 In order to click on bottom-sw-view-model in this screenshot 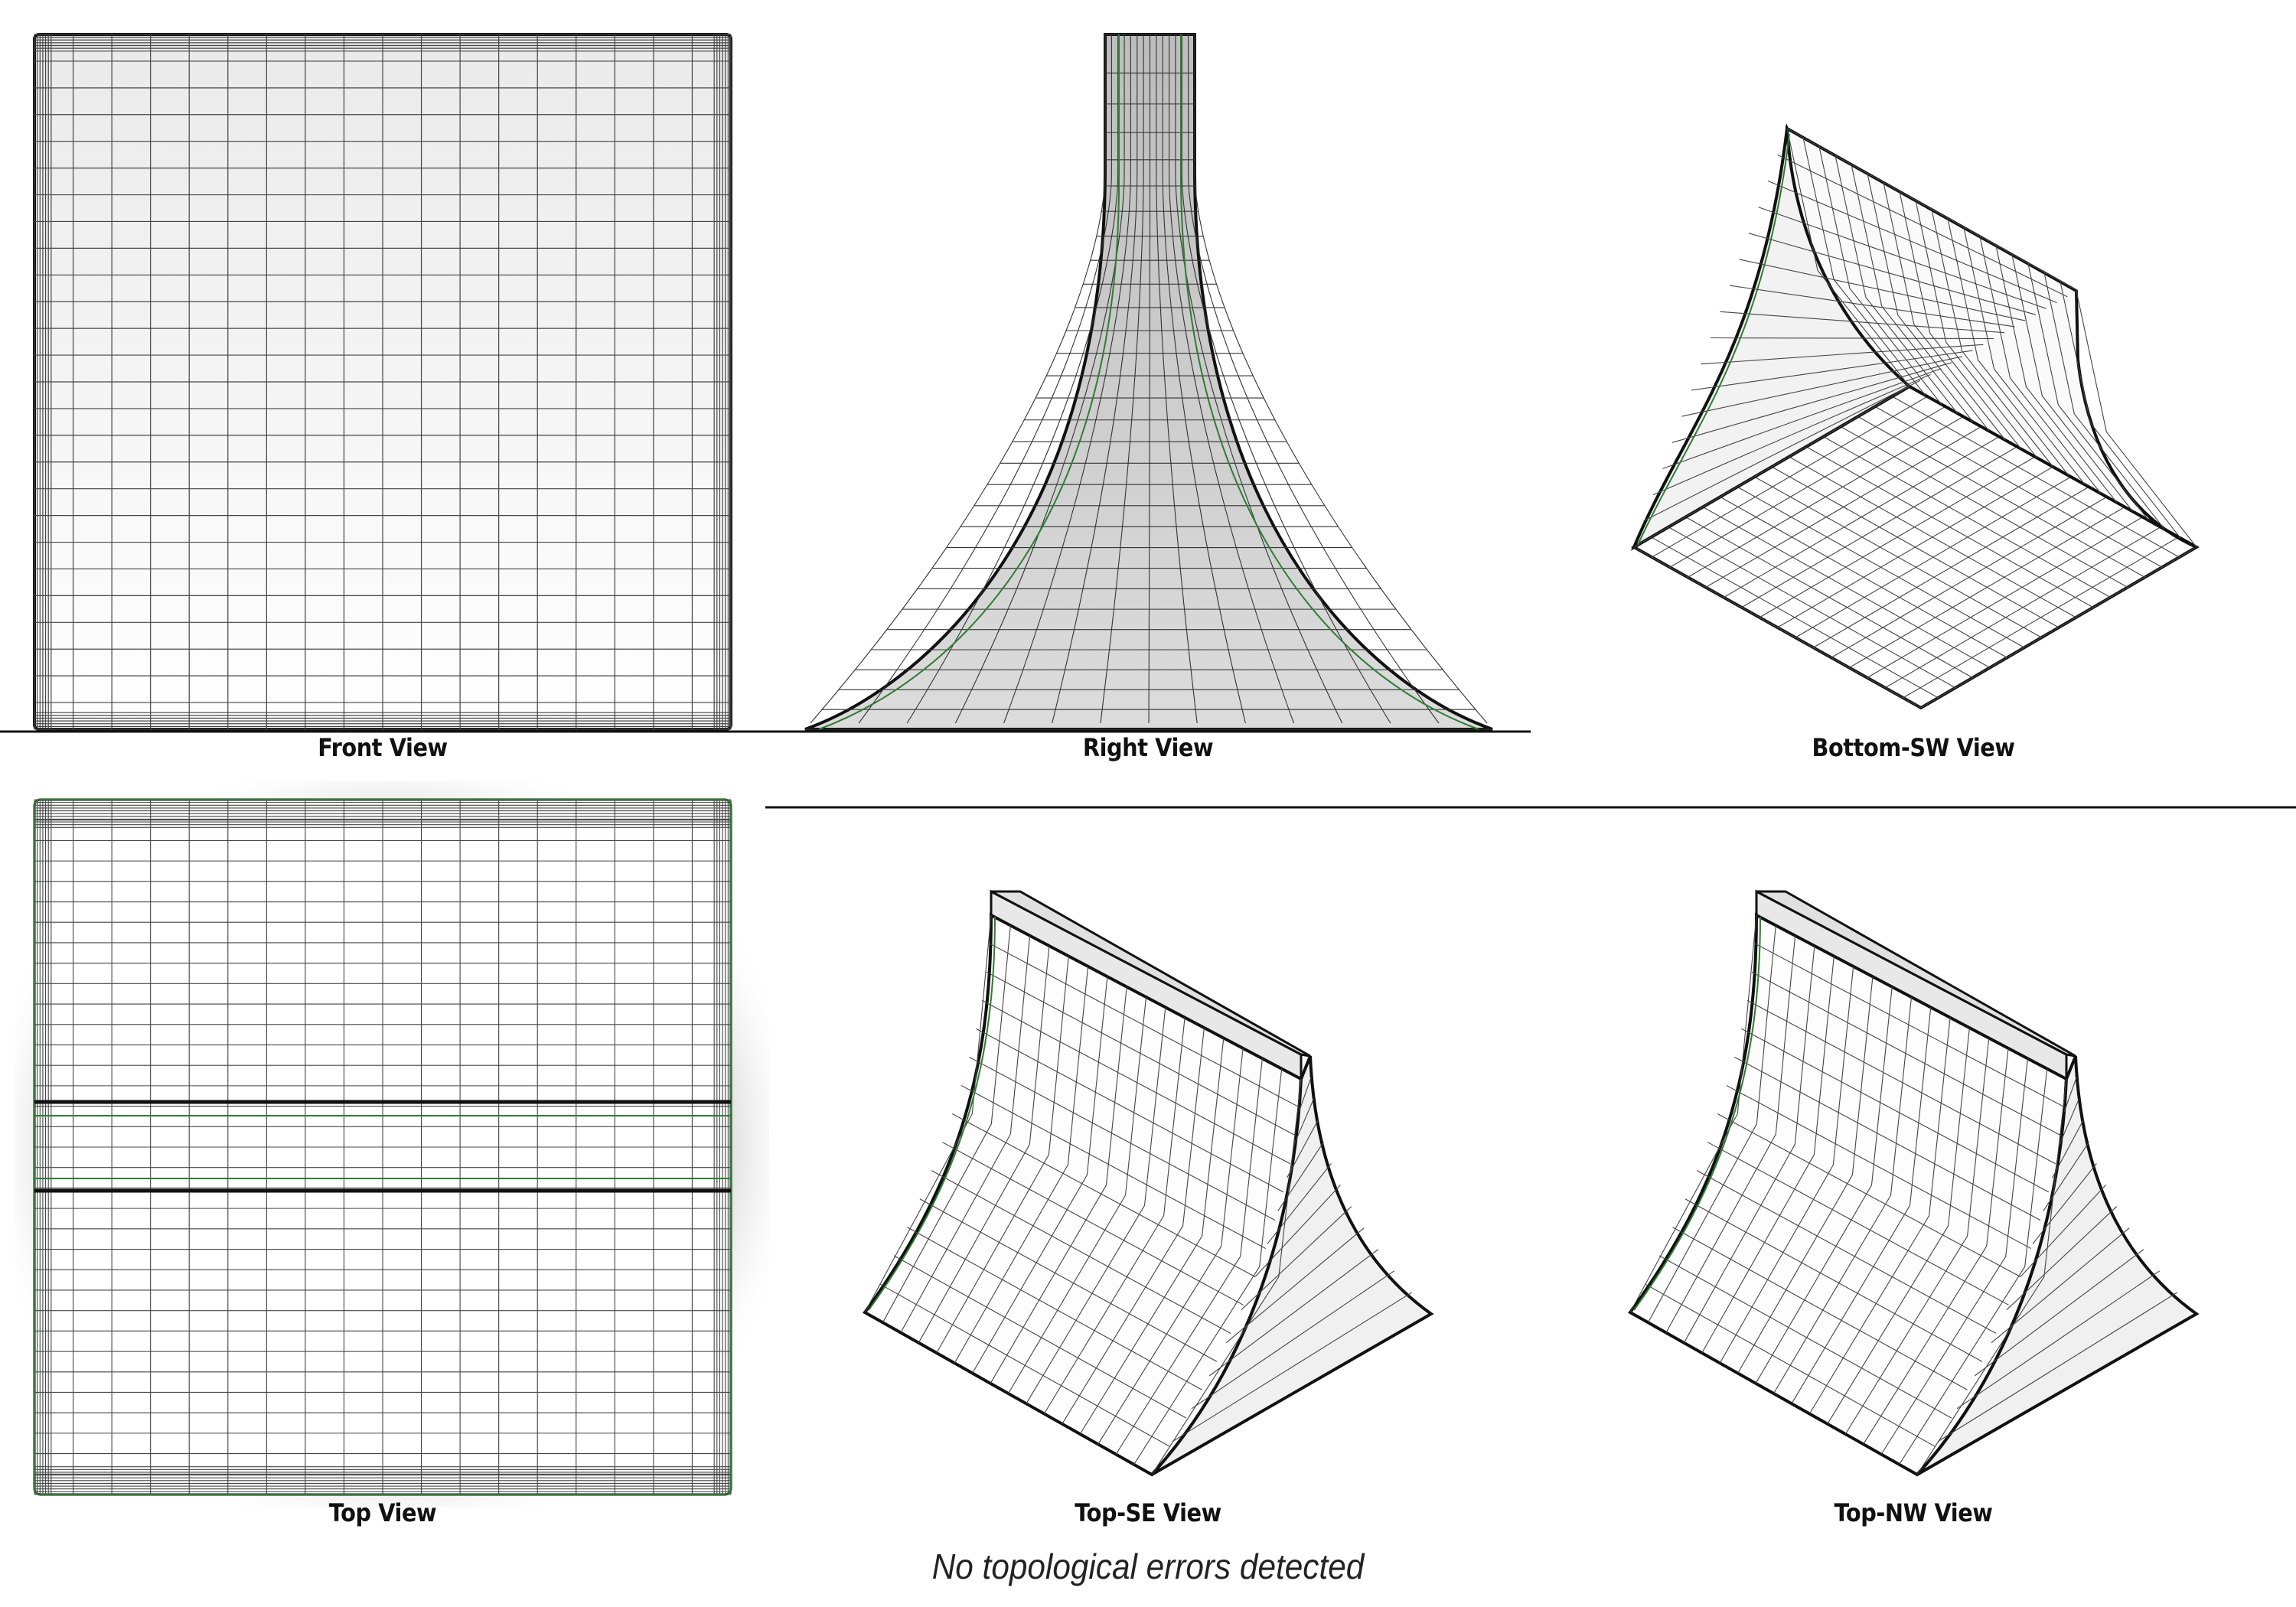, I will do `click(1915, 416)`.